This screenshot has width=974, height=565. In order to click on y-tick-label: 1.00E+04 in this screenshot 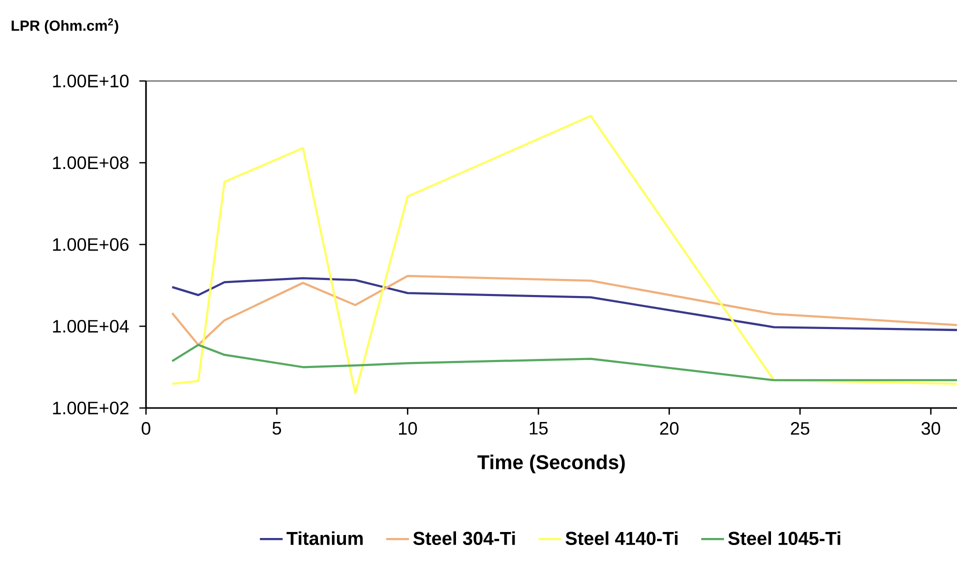, I will do `click(91, 326)`.